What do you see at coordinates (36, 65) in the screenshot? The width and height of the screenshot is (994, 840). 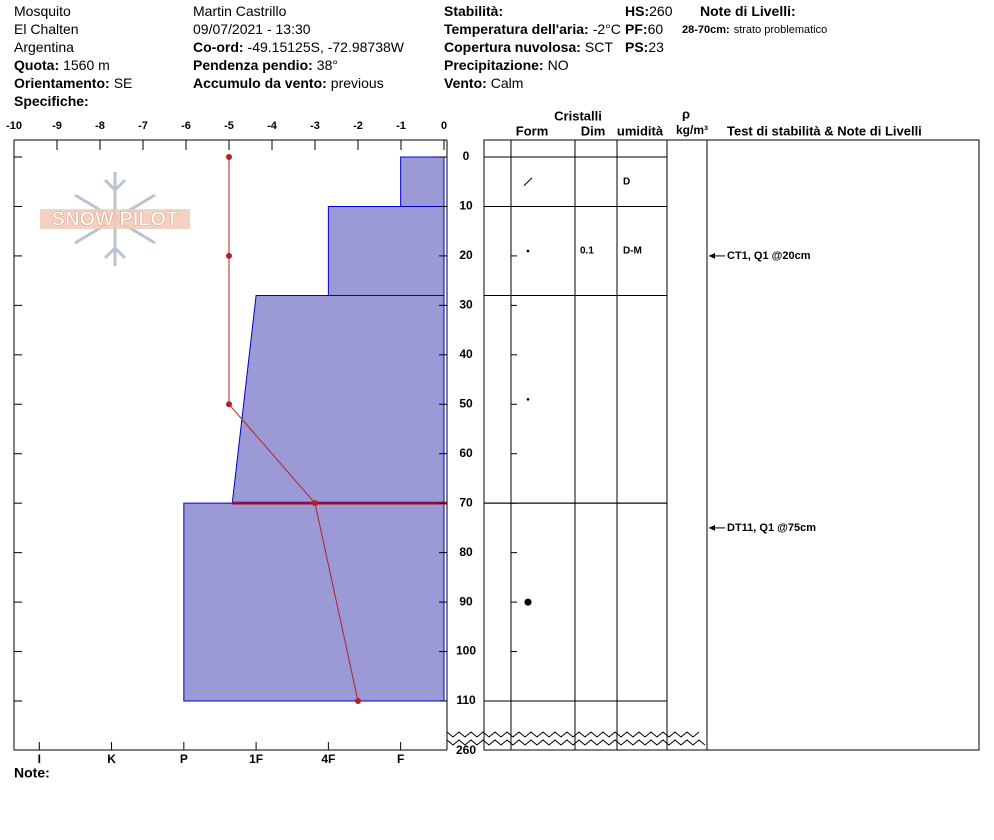 I see `field-label: Quota:` at bounding box center [36, 65].